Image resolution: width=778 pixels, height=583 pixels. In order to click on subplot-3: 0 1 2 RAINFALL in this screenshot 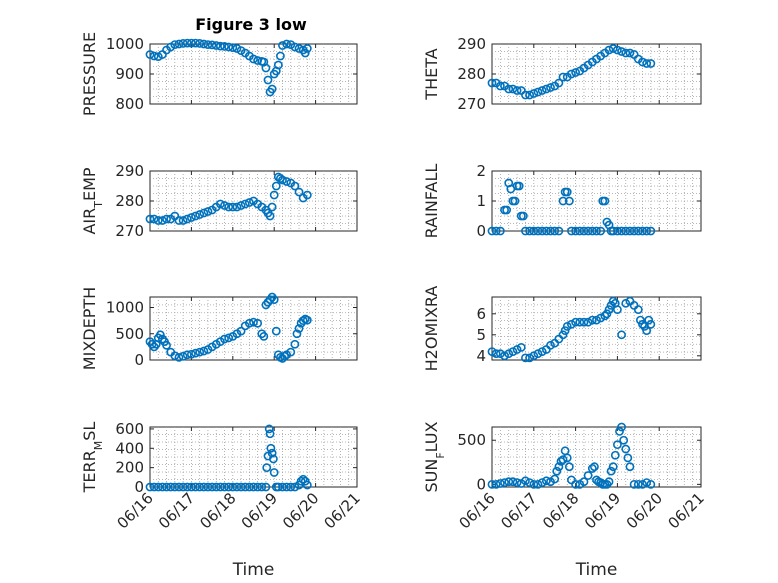, I will do `click(562, 201)`.